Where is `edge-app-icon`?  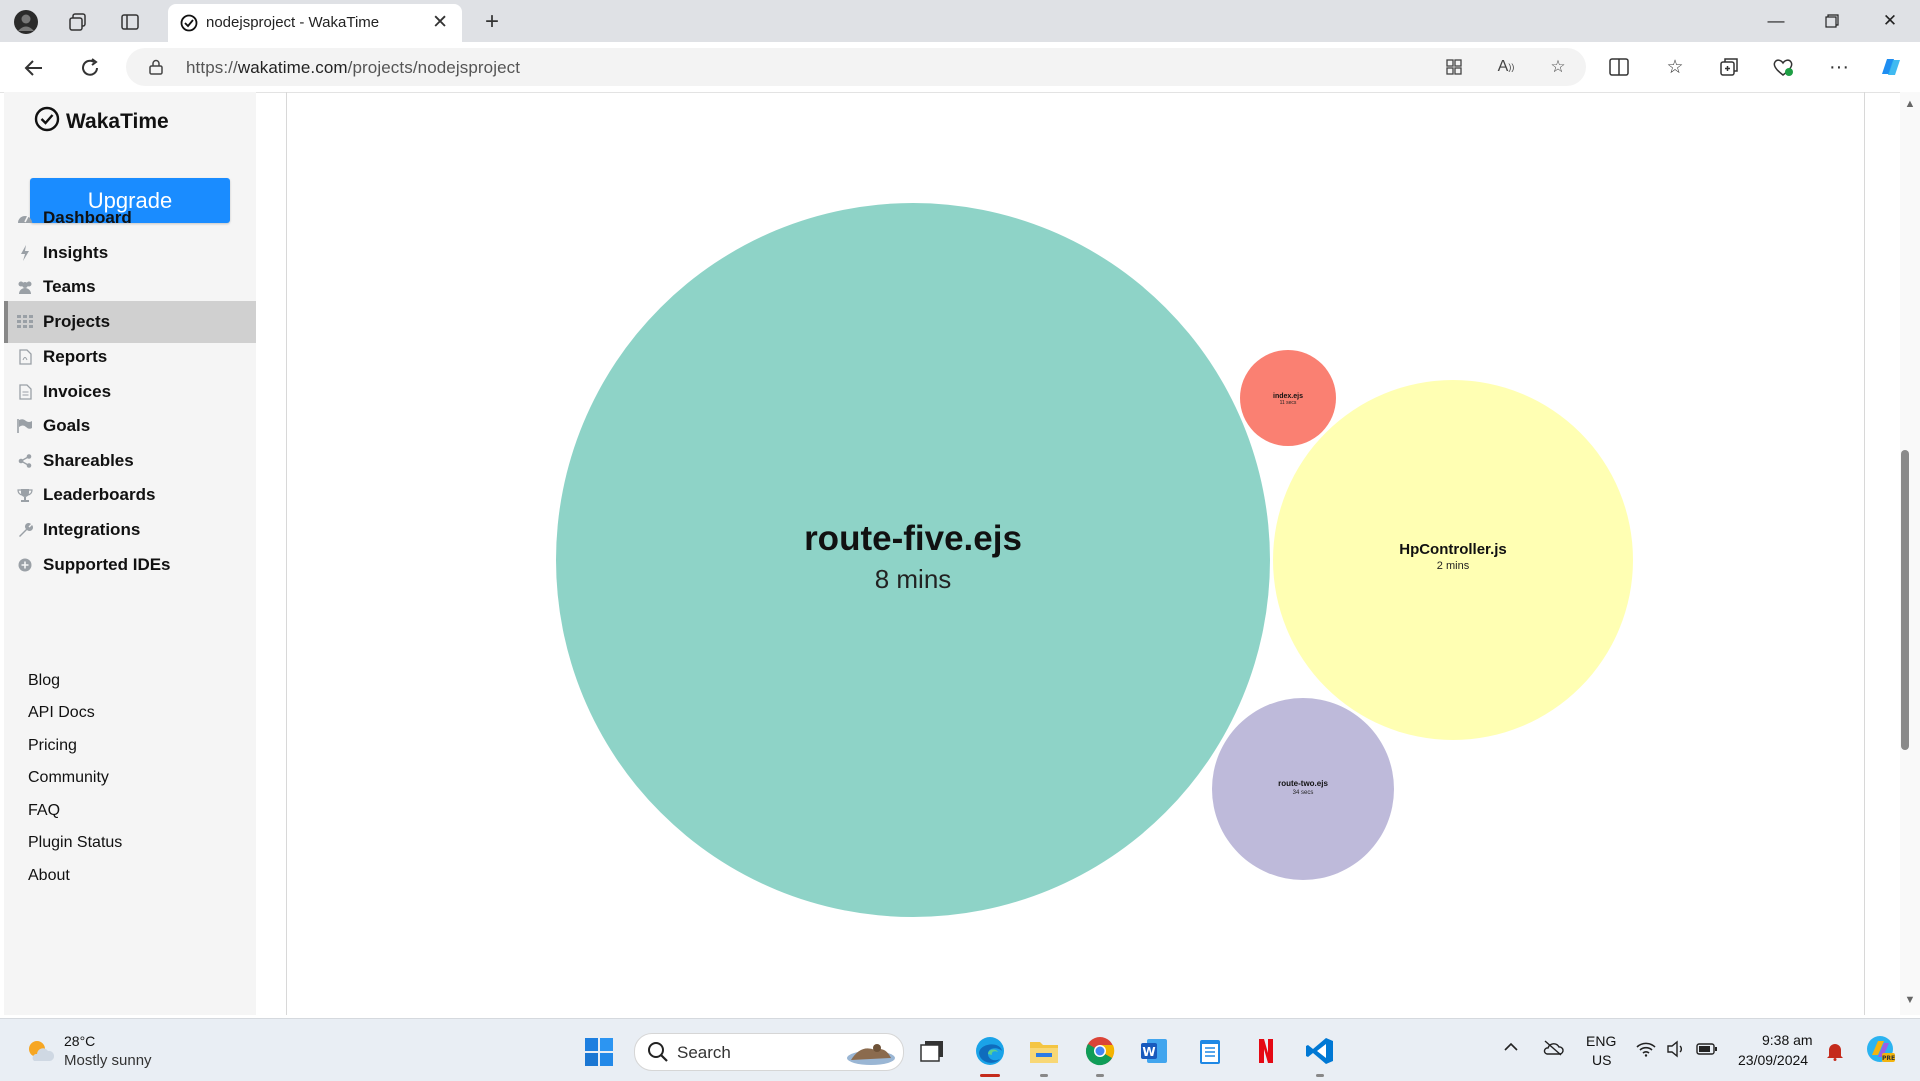 edge-app-icon is located at coordinates (990, 1051).